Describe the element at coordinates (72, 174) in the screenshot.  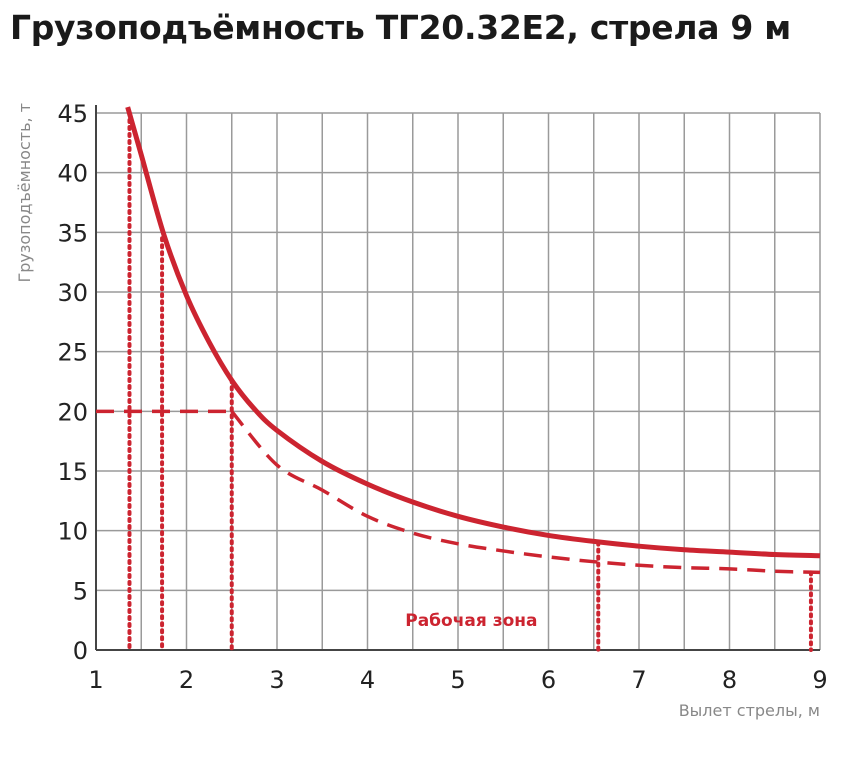
I see `y-tick-label: 40` at that location.